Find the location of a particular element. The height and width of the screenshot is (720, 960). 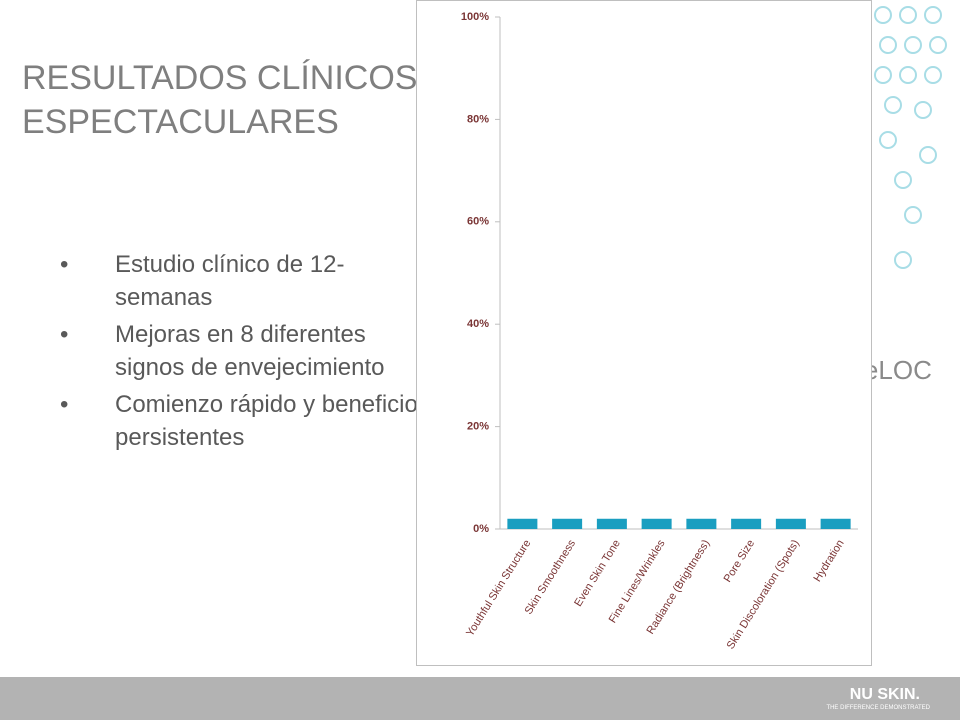

y-tick-label: 80% is located at coordinates (478, 119).